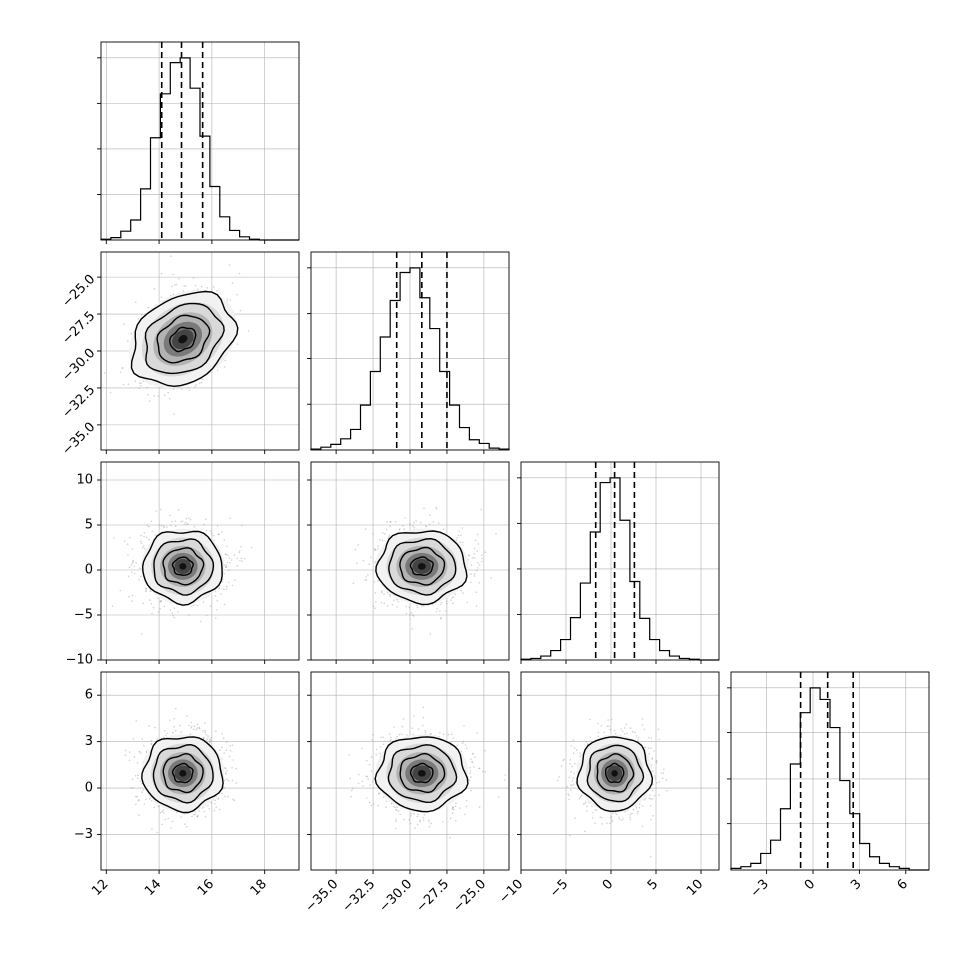  What do you see at coordinates (83, 615) in the screenshot?
I see `y-tick-label: −5` at bounding box center [83, 615].